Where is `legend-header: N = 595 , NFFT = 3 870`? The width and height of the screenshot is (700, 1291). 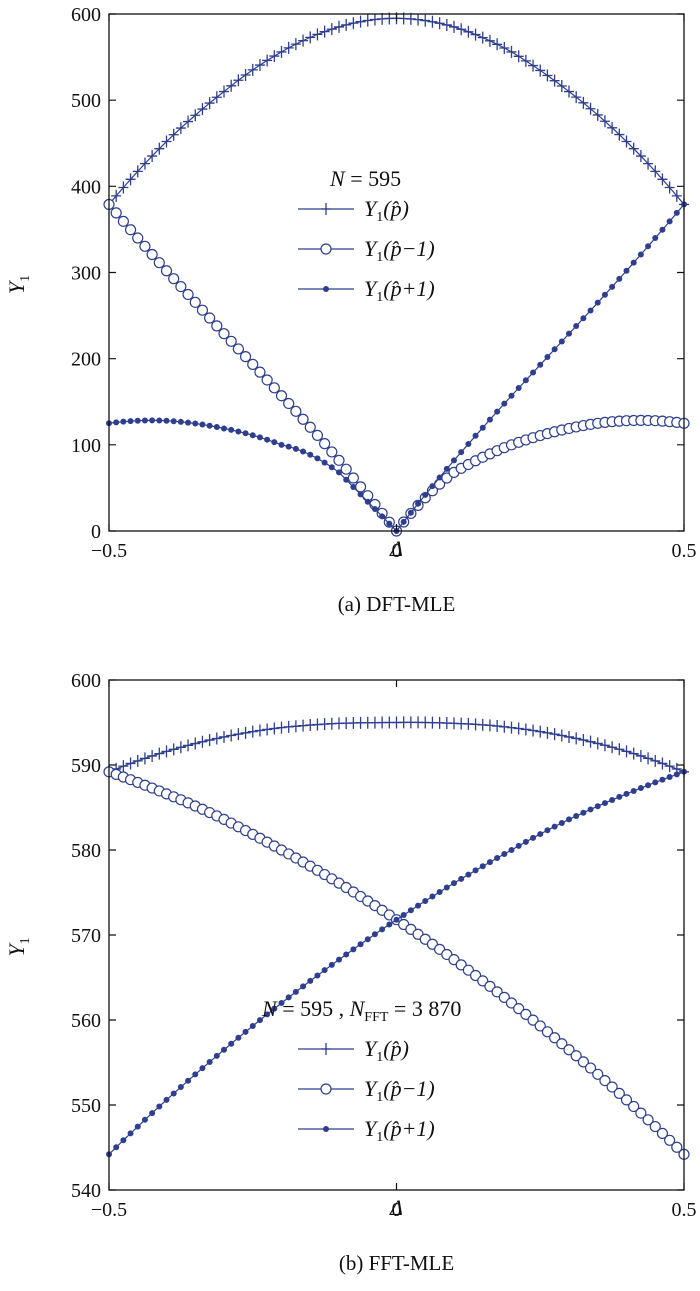 legend-header: N = 595 , NFFT = 3 870 is located at coordinates (361, 1010).